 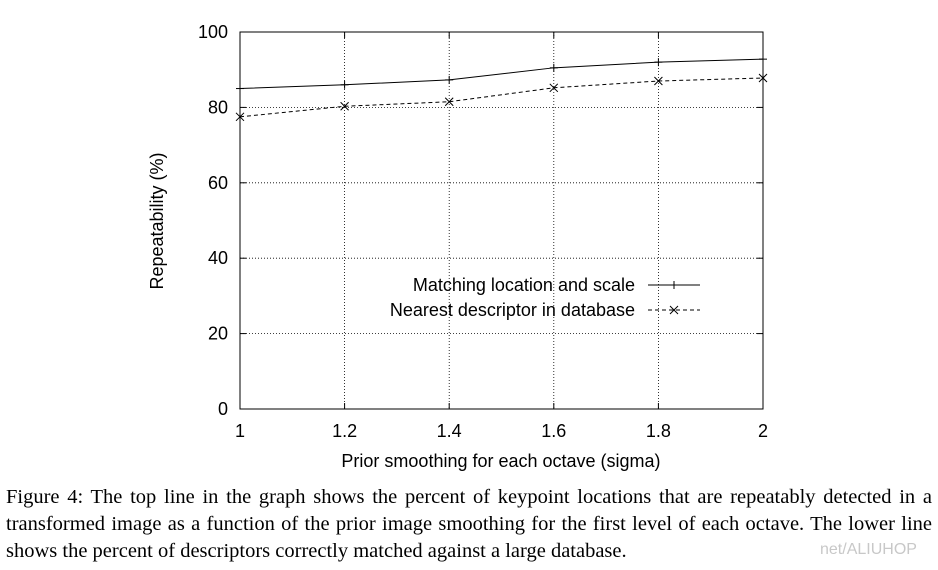 I want to click on y-tick-label: 0, so click(x=223, y=409).